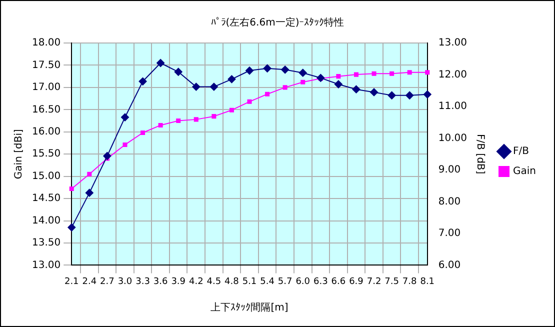  Describe the element at coordinates (71, 281) in the screenshot. I see `x-tick-label: 2.1` at that location.